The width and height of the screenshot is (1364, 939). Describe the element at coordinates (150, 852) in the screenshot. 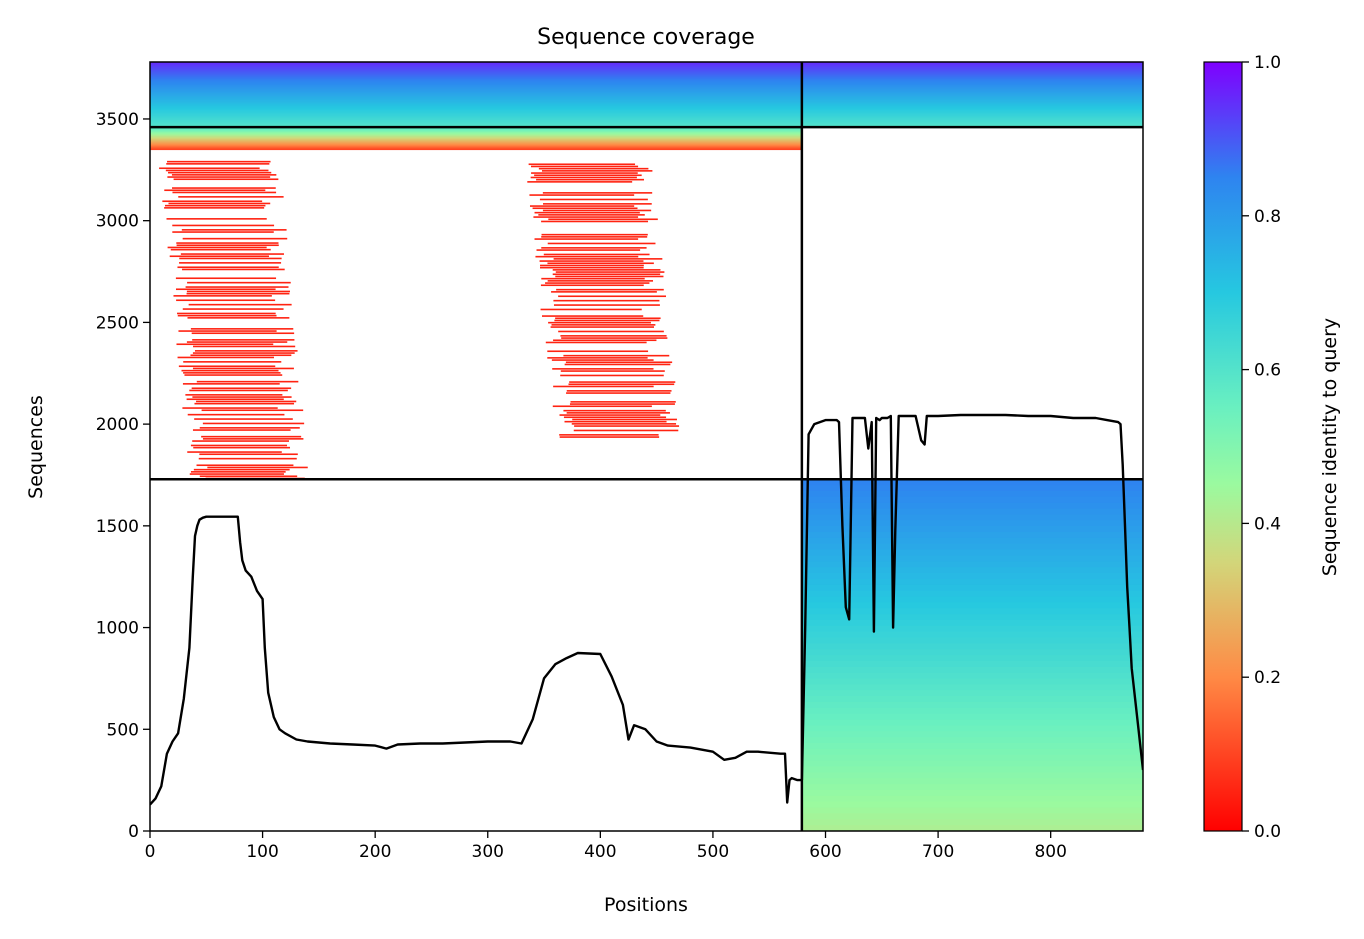

I see `x-tick-label: 0` at that location.